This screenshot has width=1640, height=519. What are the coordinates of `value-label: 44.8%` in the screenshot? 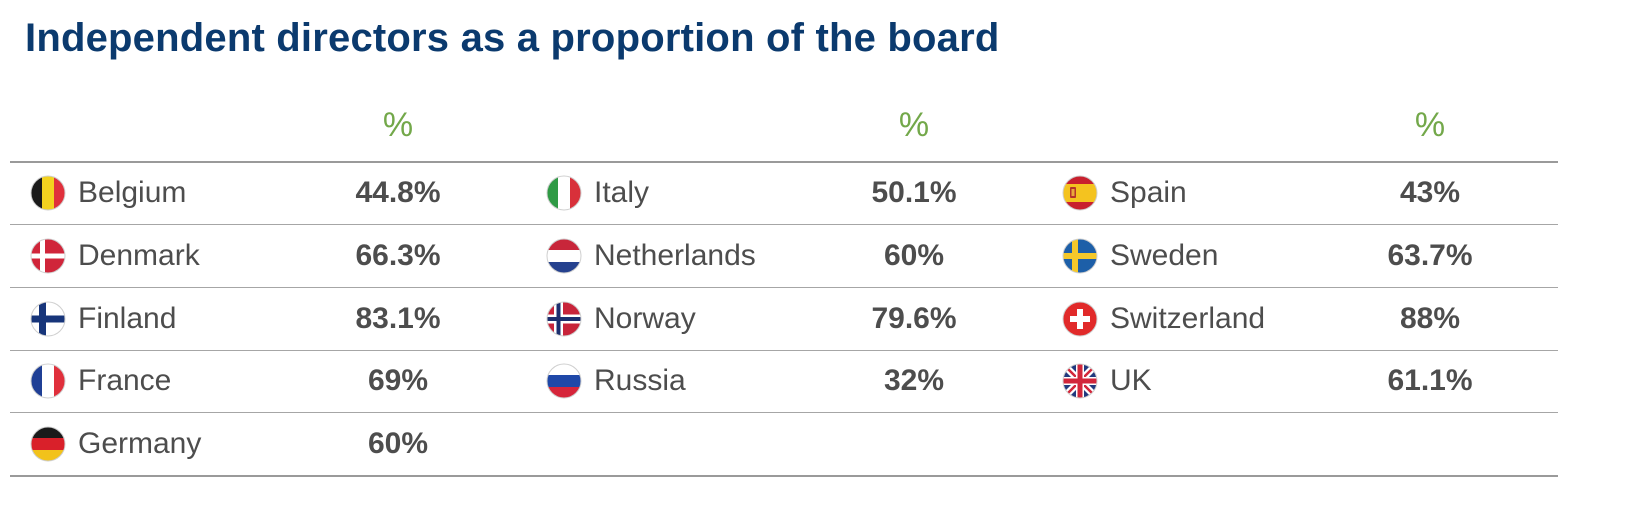 It's located at (398, 192).